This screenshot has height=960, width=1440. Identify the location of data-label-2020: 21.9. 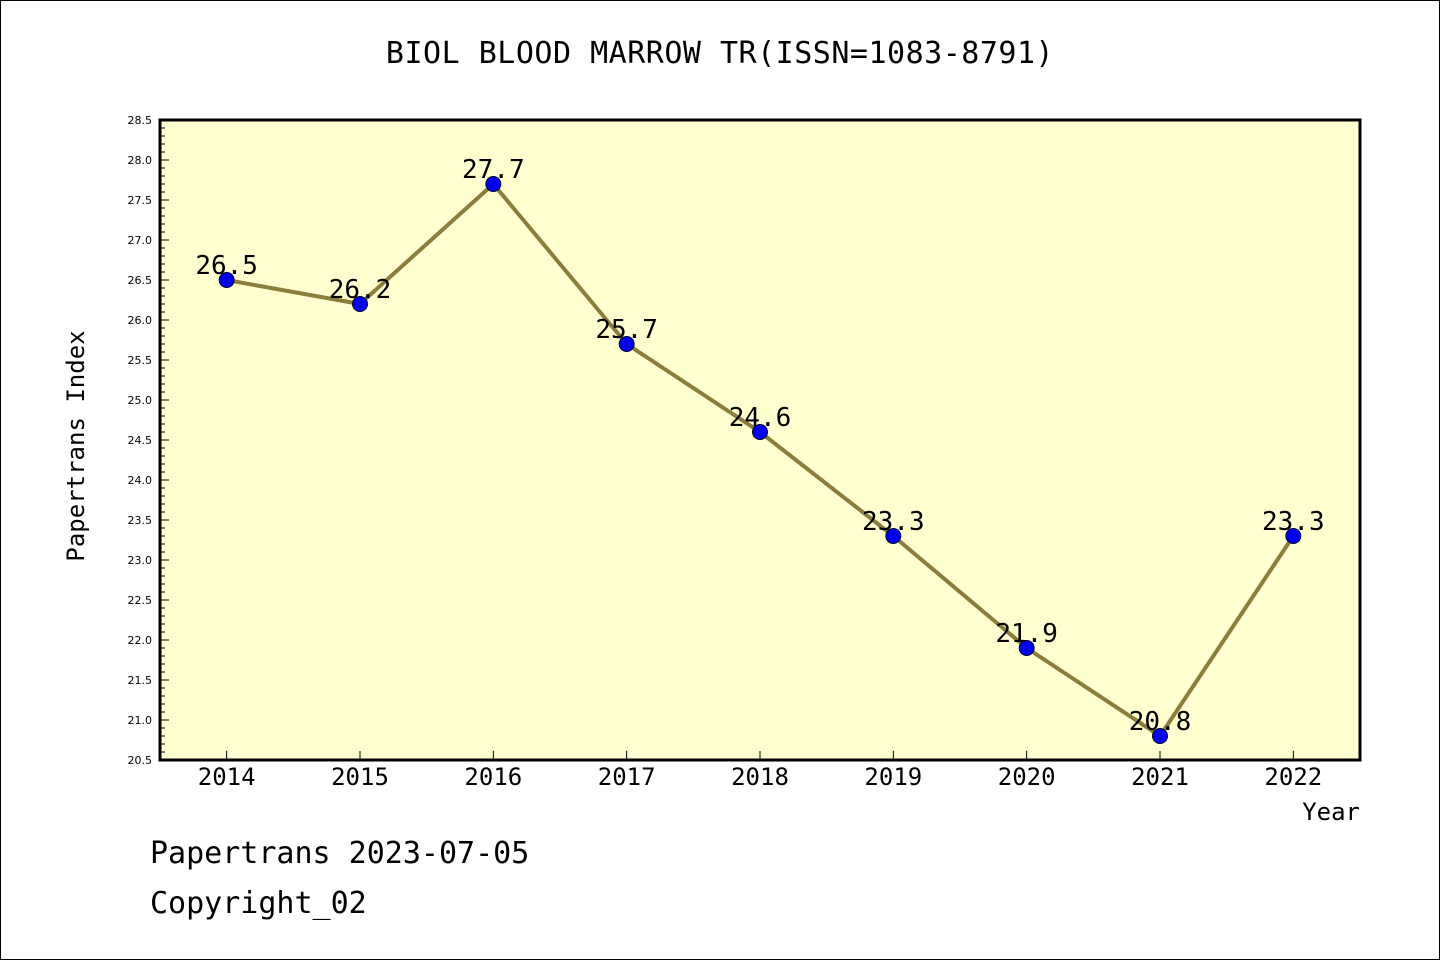
(1026, 634).